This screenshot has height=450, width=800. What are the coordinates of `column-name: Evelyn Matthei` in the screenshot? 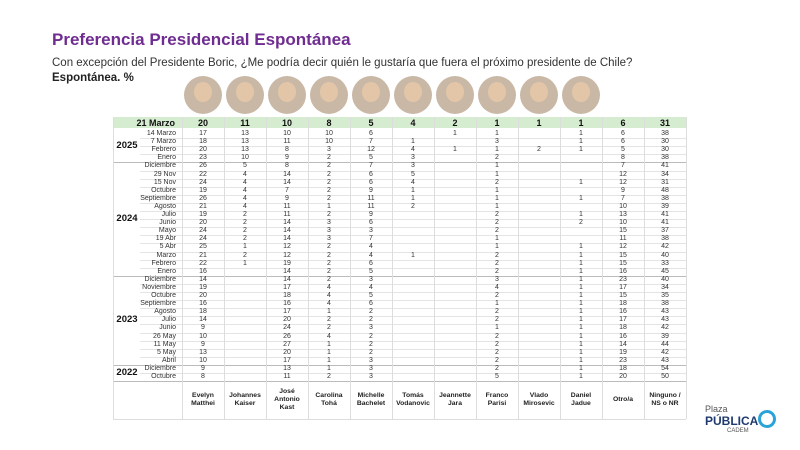 It's located at (203, 400).